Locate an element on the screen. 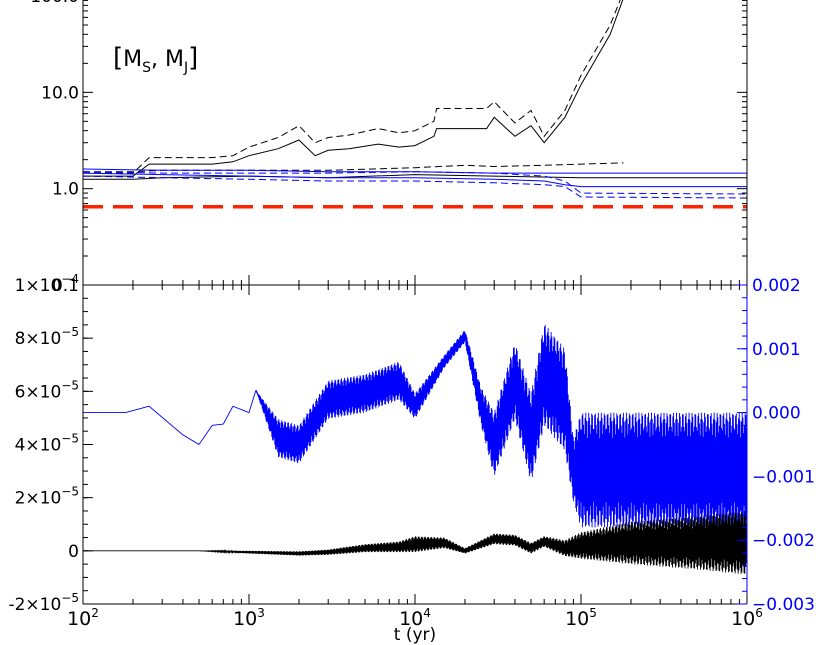 The height and width of the screenshot is (645, 830). series-black-dashed-line is located at coordinates (353, 167).